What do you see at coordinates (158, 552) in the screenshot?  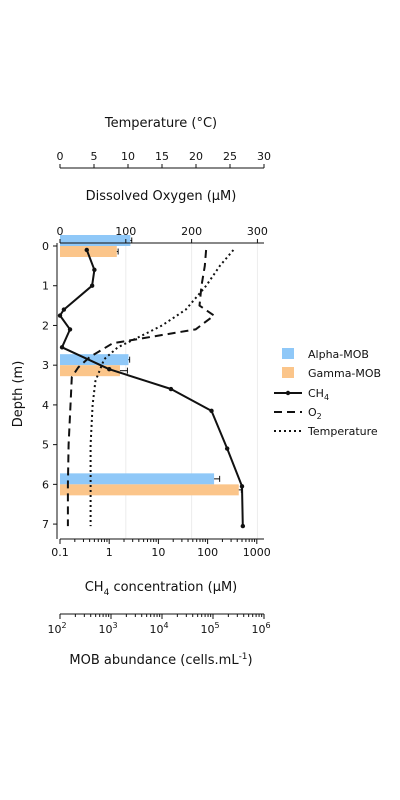 I see `ch4-tick-label: 10` at bounding box center [158, 552].